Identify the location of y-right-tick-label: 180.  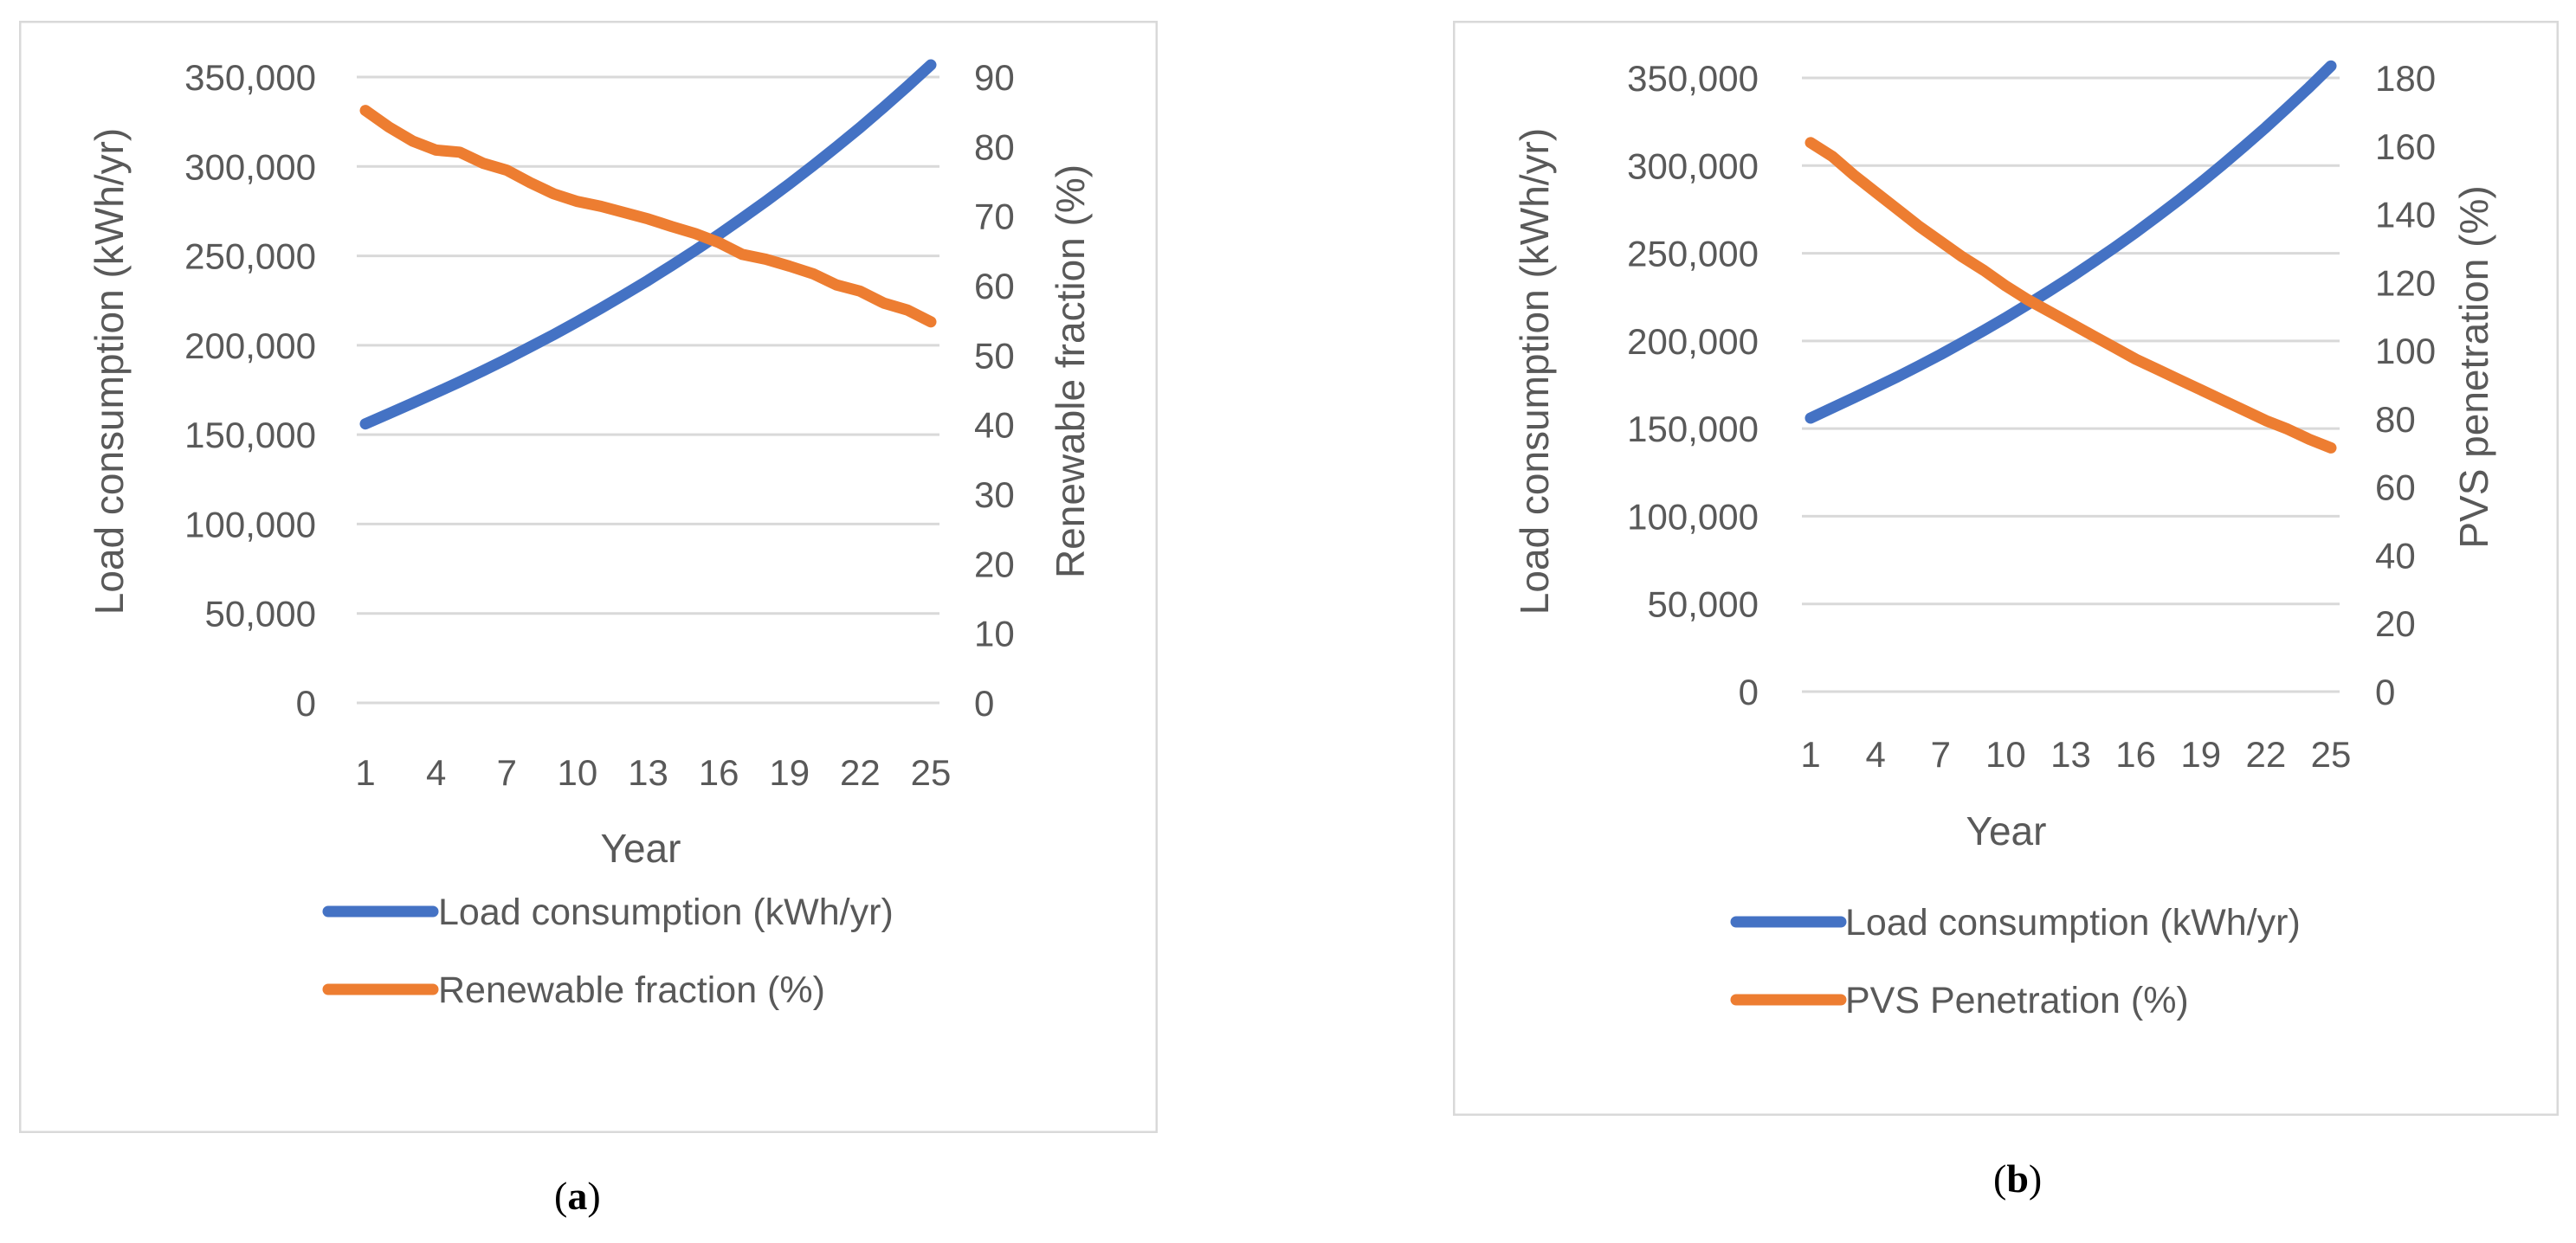
(2405, 78).